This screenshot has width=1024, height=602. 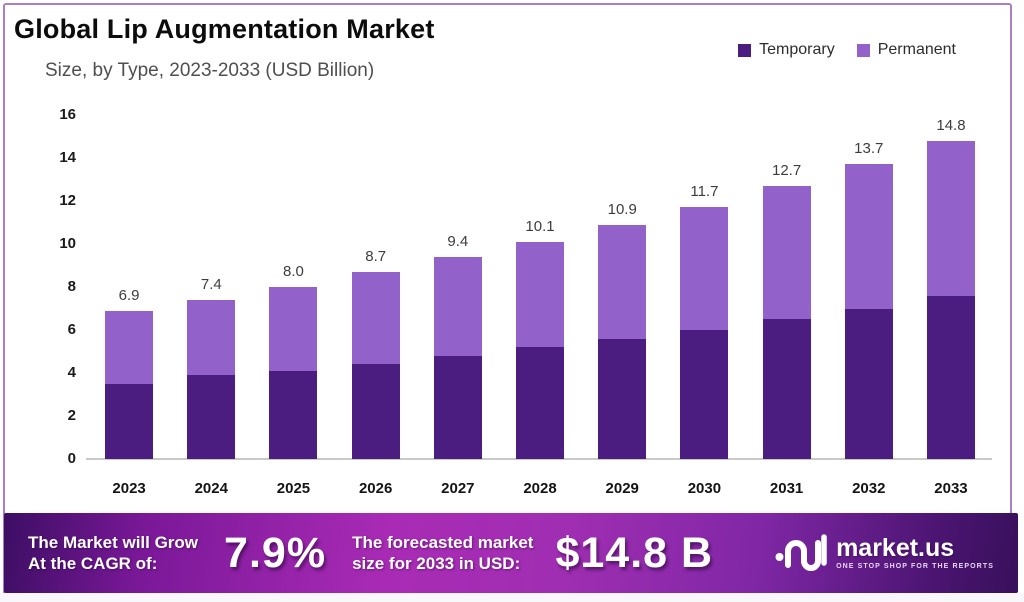 I want to click on bar-group: 13.7 2032, so click(x=869, y=306).